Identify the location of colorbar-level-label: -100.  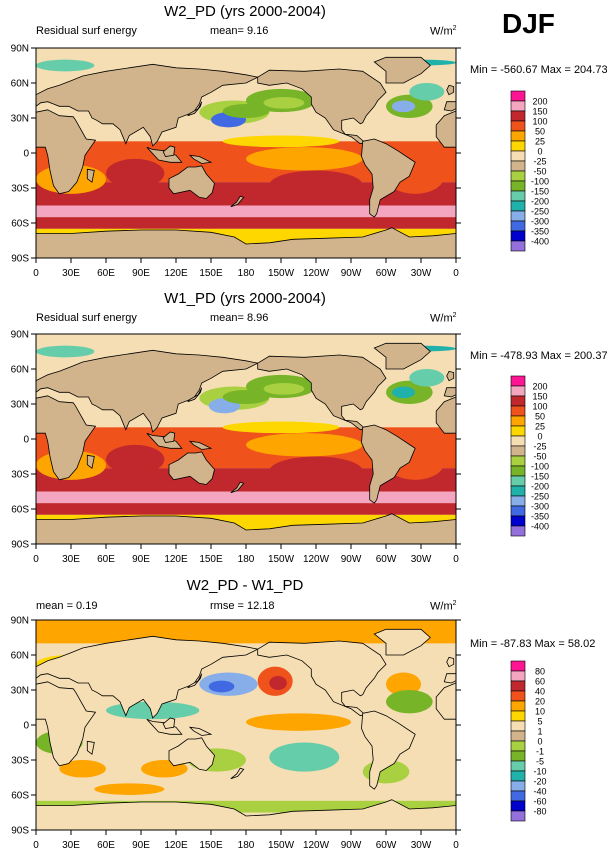
(540, 182).